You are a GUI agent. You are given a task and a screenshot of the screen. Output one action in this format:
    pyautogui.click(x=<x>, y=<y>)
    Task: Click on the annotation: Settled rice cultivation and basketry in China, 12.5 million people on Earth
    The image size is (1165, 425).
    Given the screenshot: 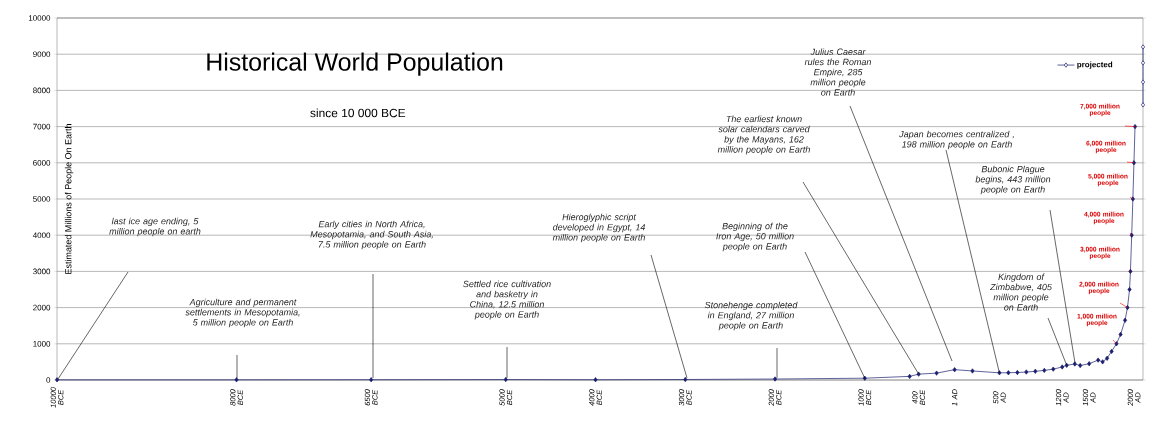 What is the action you would take?
    pyautogui.click(x=507, y=300)
    